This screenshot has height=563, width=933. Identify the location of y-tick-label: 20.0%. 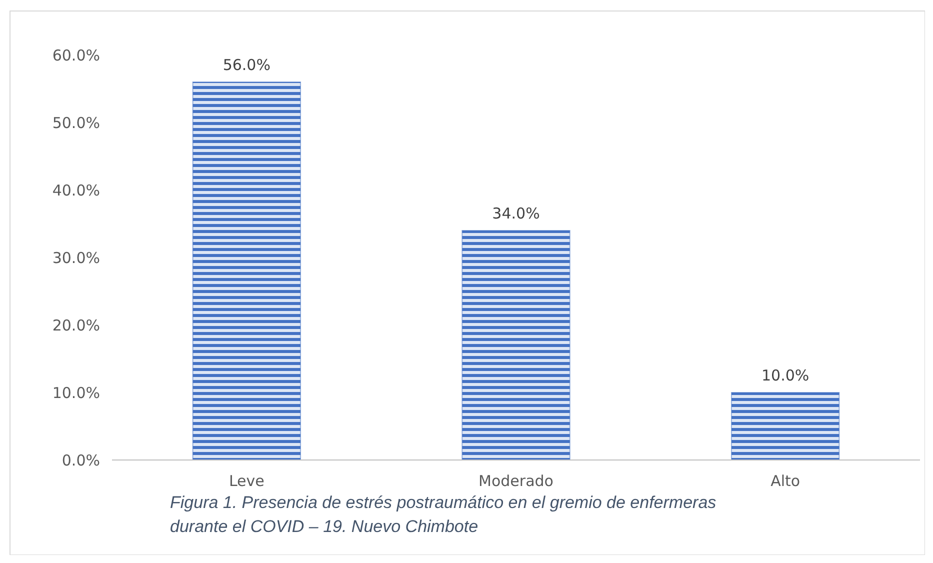
(76, 325).